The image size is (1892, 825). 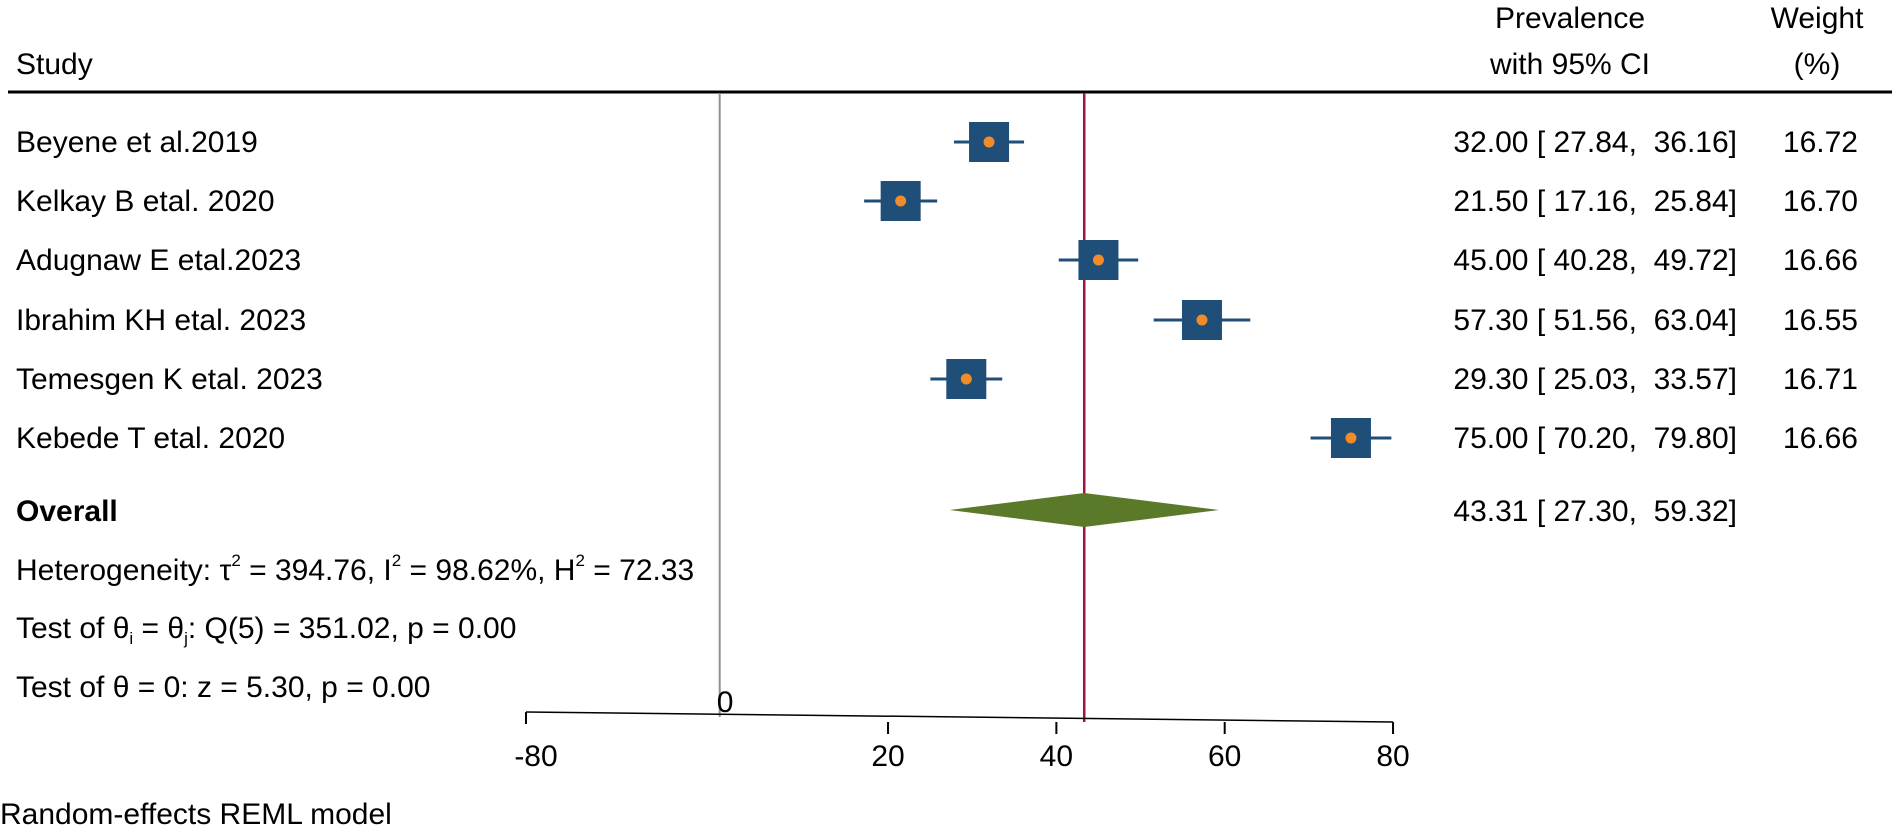 I want to click on overall-diamond, so click(x=1084, y=510).